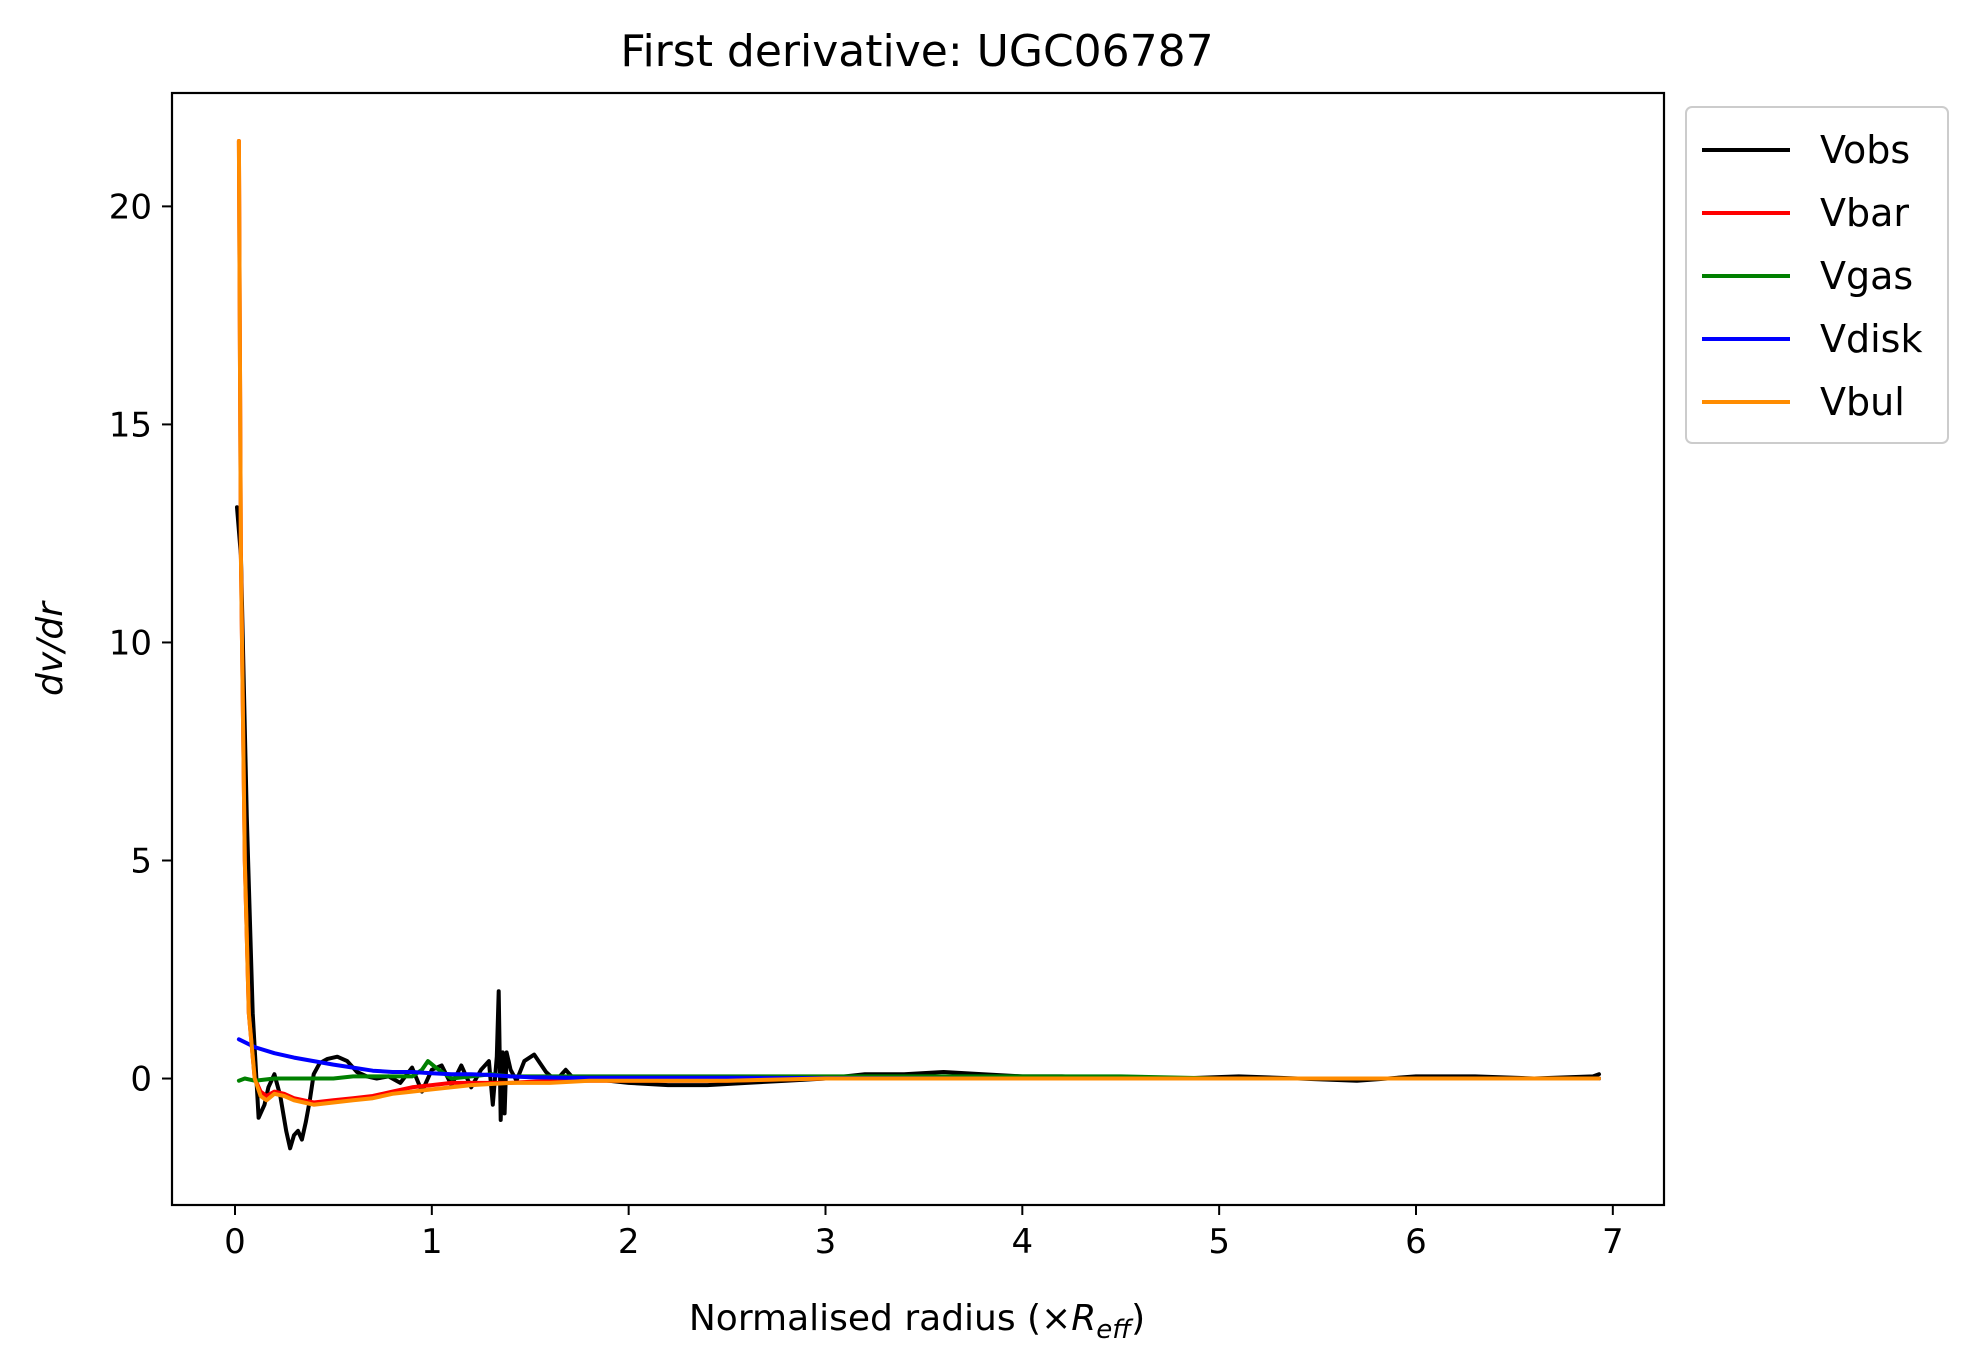 The height and width of the screenshot is (1362, 1971). What do you see at coordinates (235, 1242) in the screenshot?
I see `x-tick-label: 0` at bounding box center [235, 1242].